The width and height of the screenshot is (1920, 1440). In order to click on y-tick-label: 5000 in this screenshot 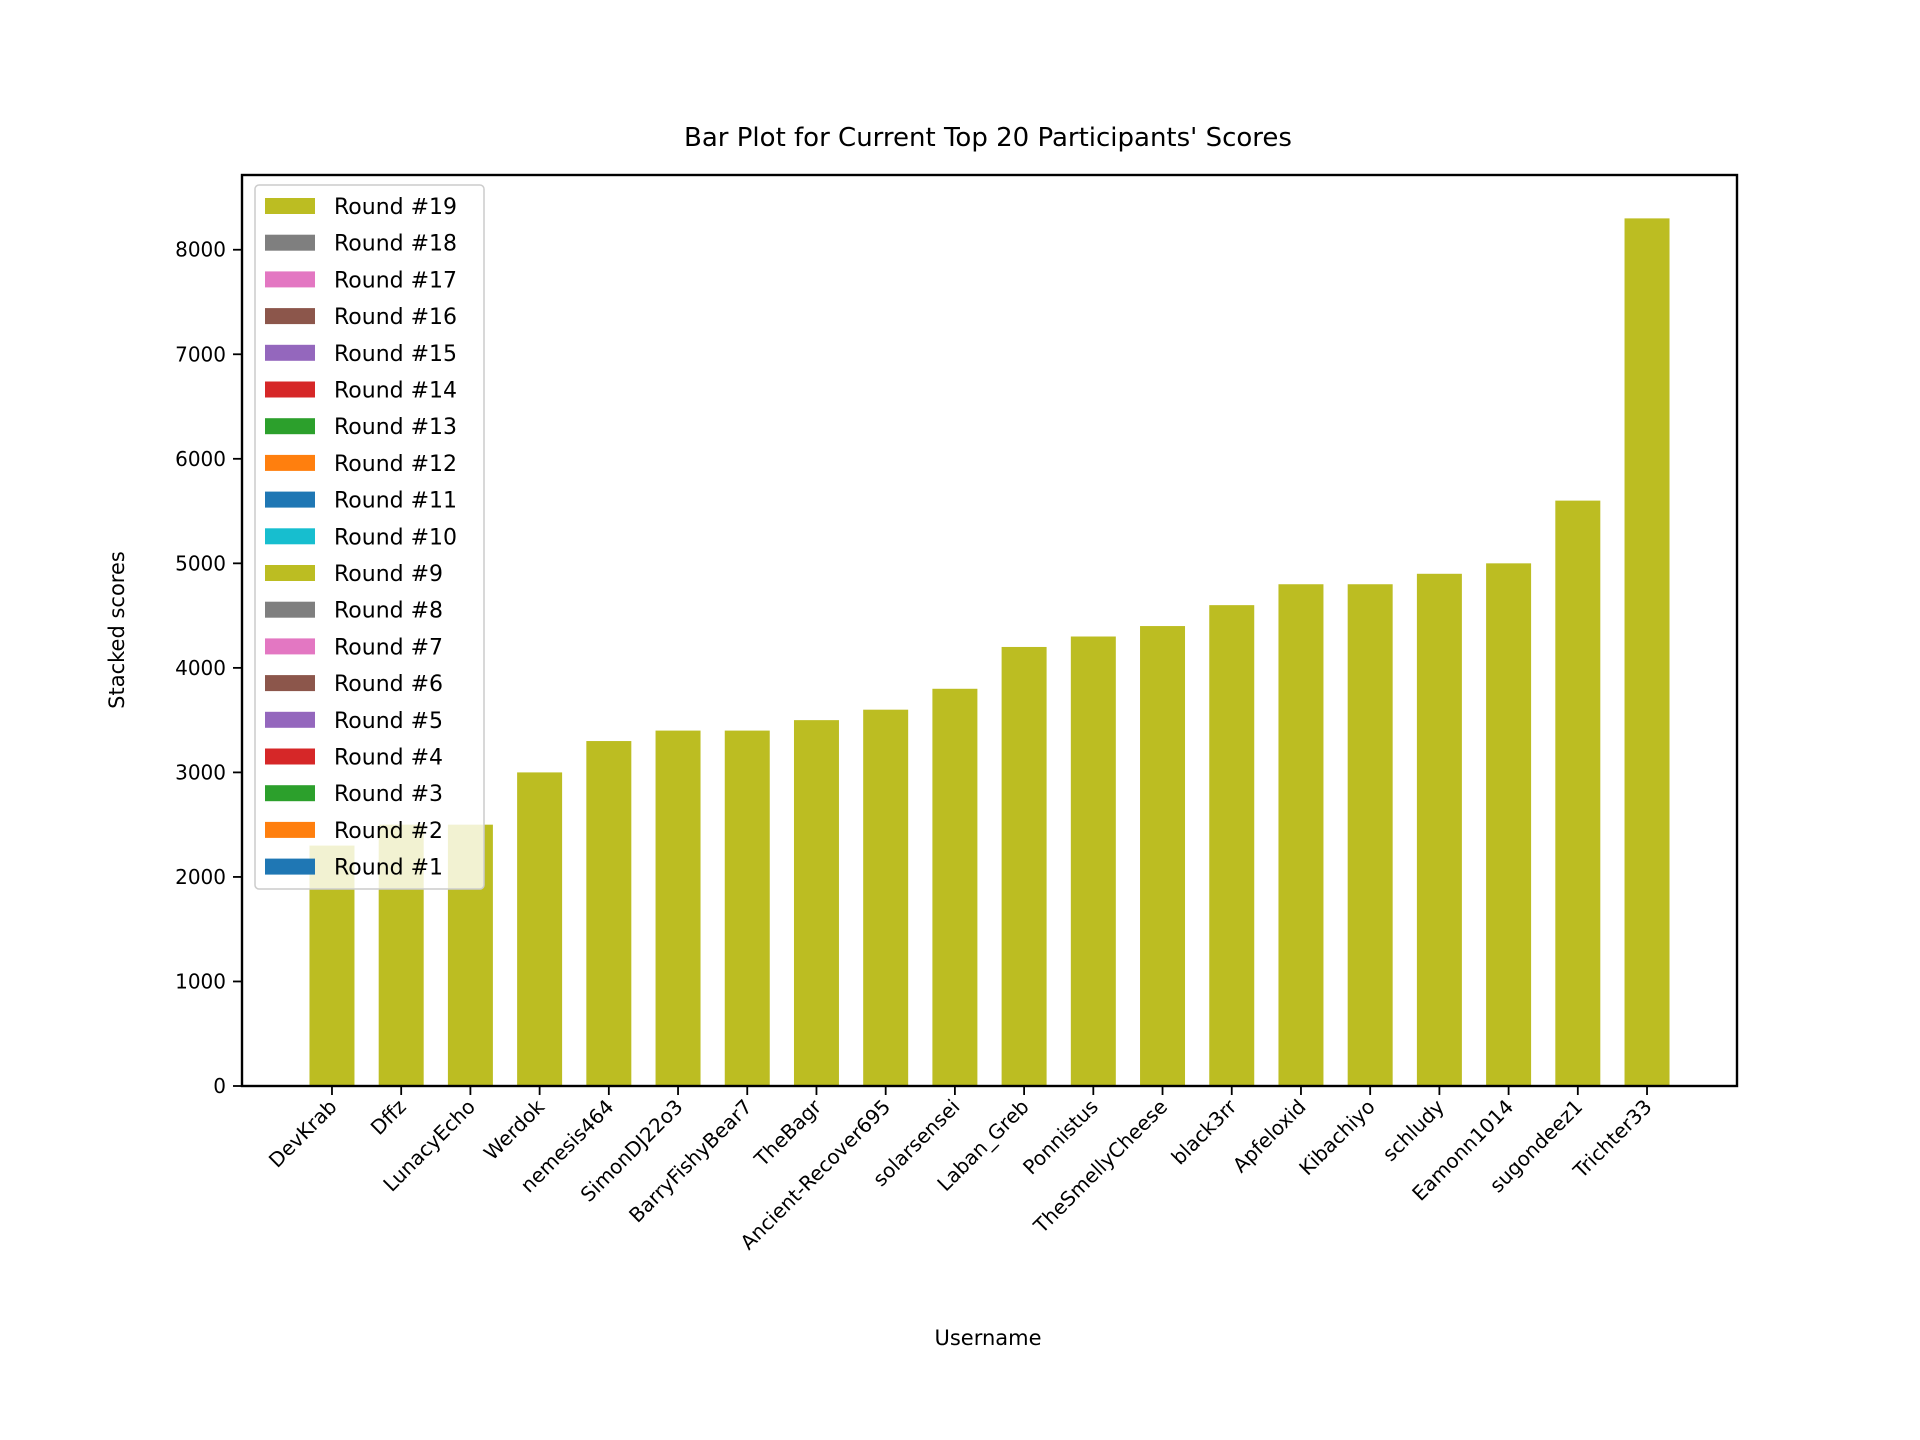, I will do `click(200, 563)`.